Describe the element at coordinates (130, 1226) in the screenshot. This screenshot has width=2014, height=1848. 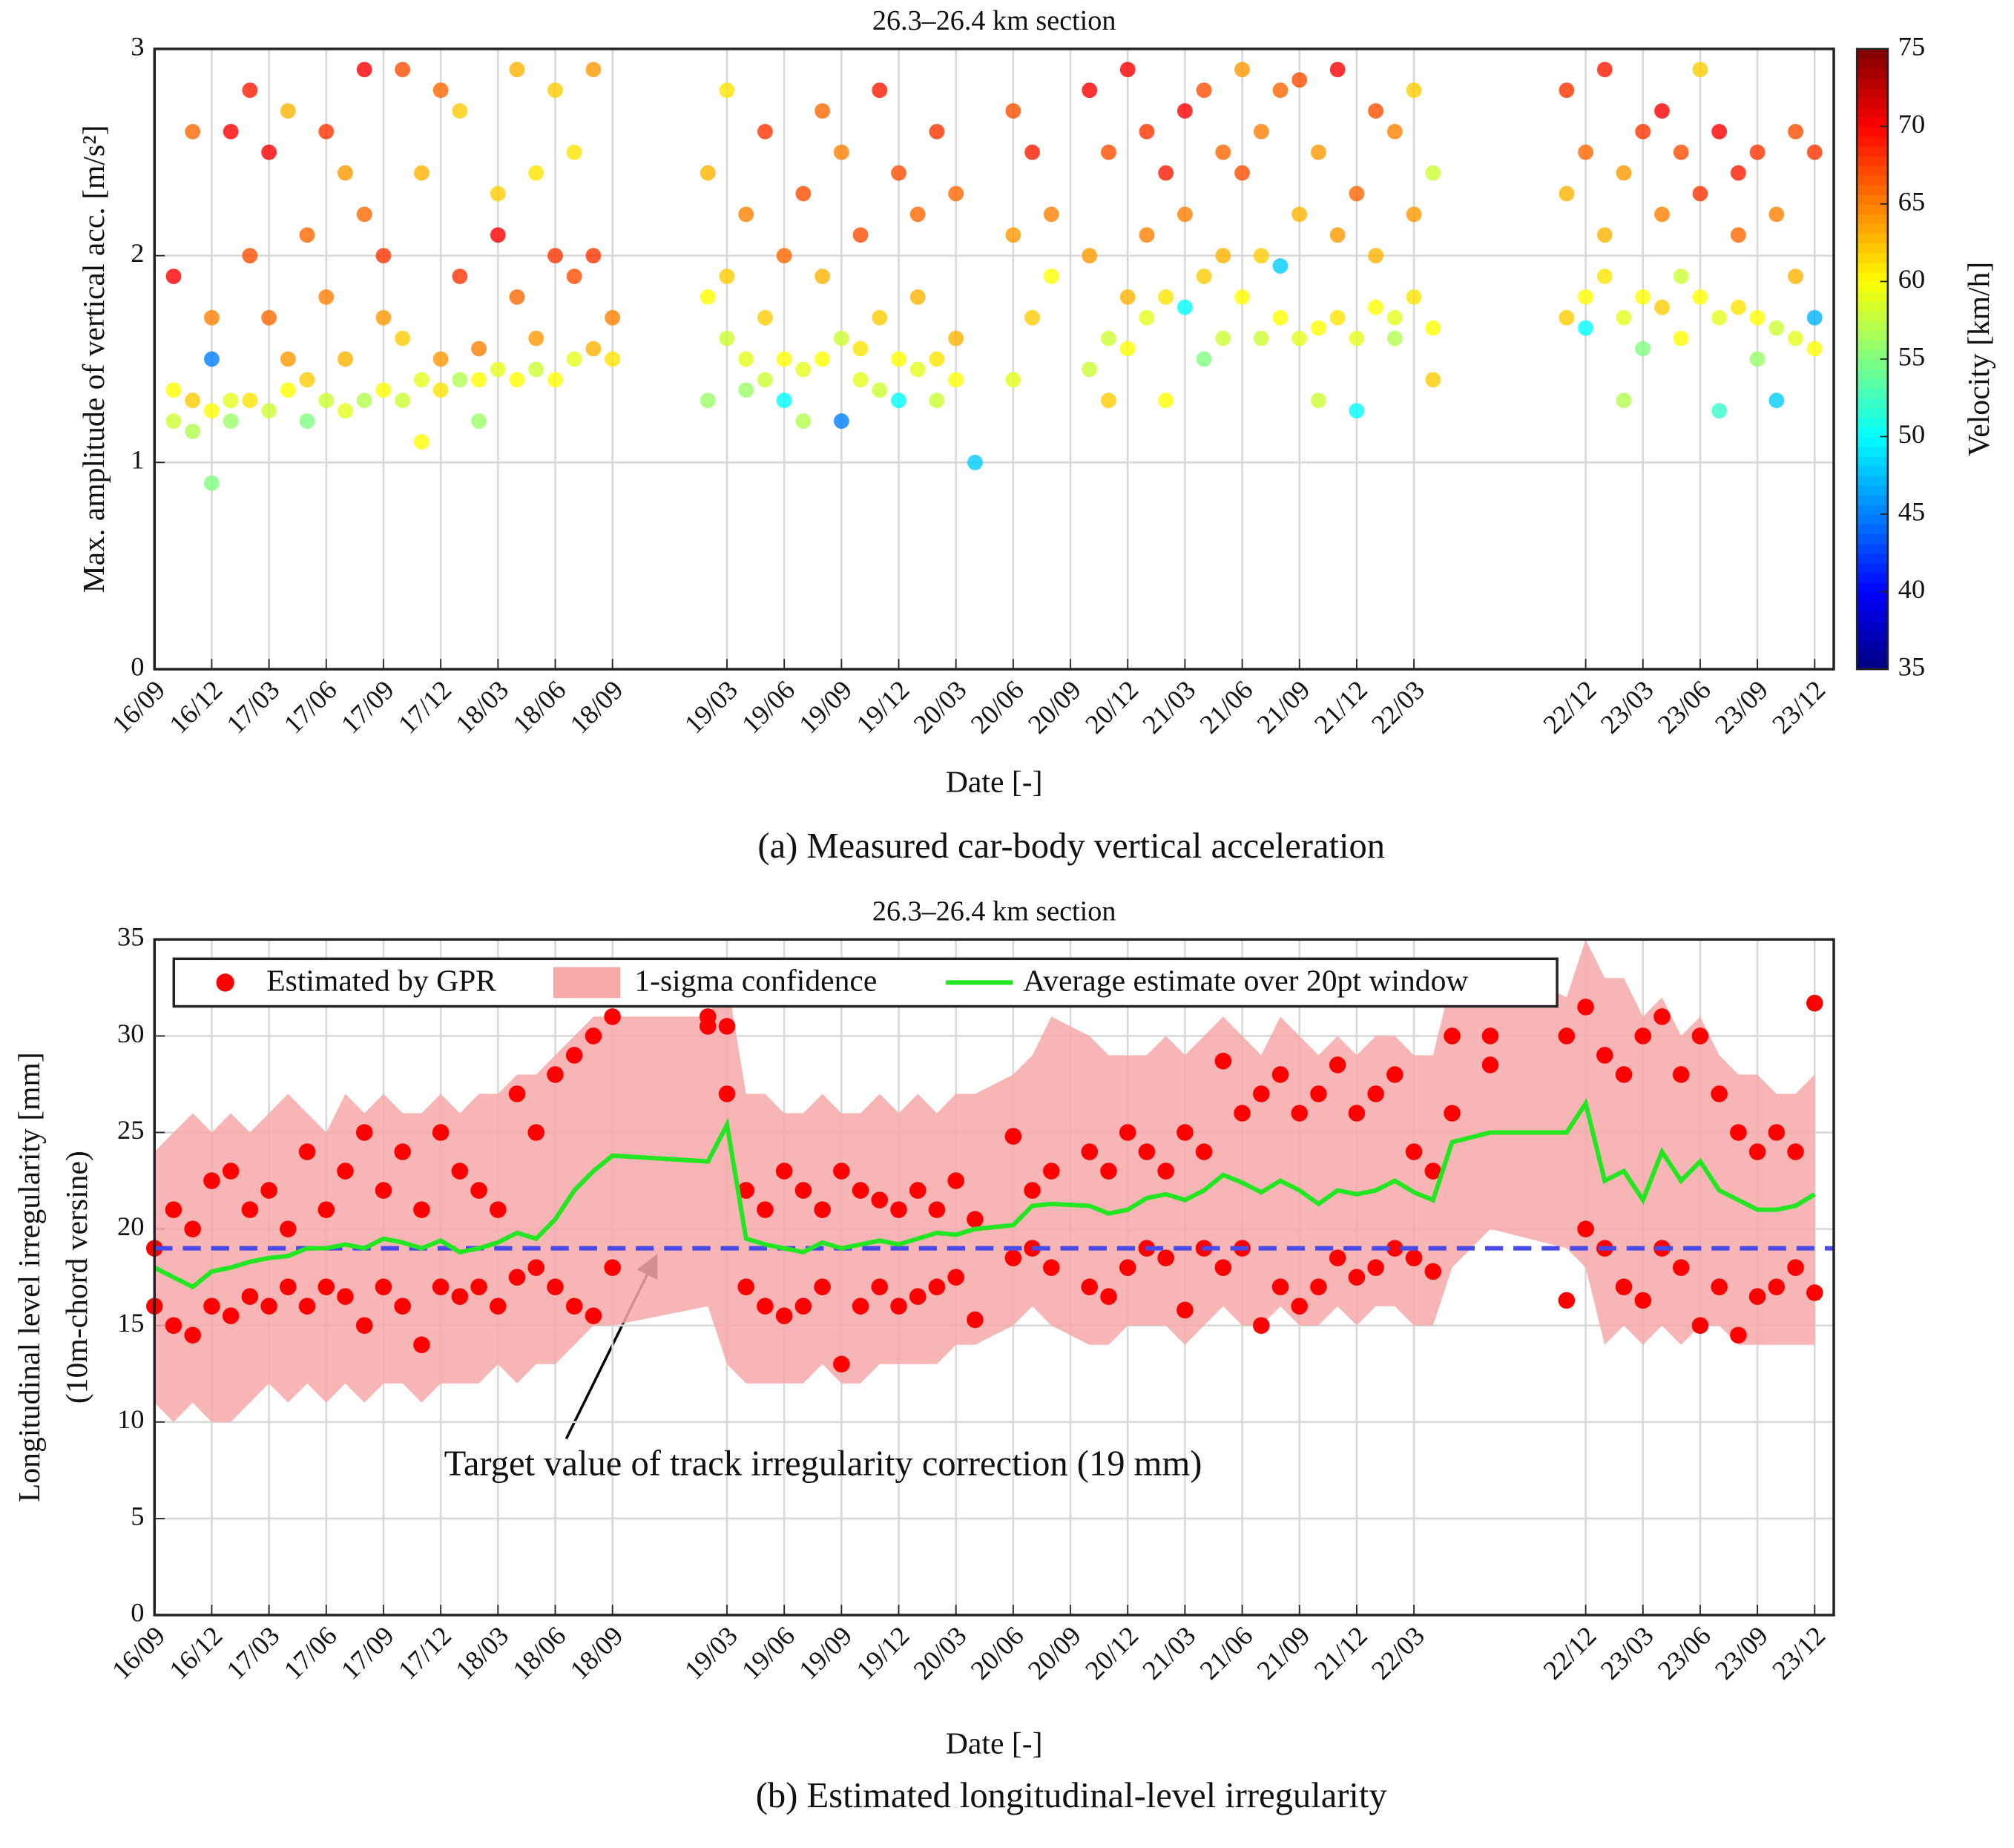
I see `y-tick-label: 20` at that location.